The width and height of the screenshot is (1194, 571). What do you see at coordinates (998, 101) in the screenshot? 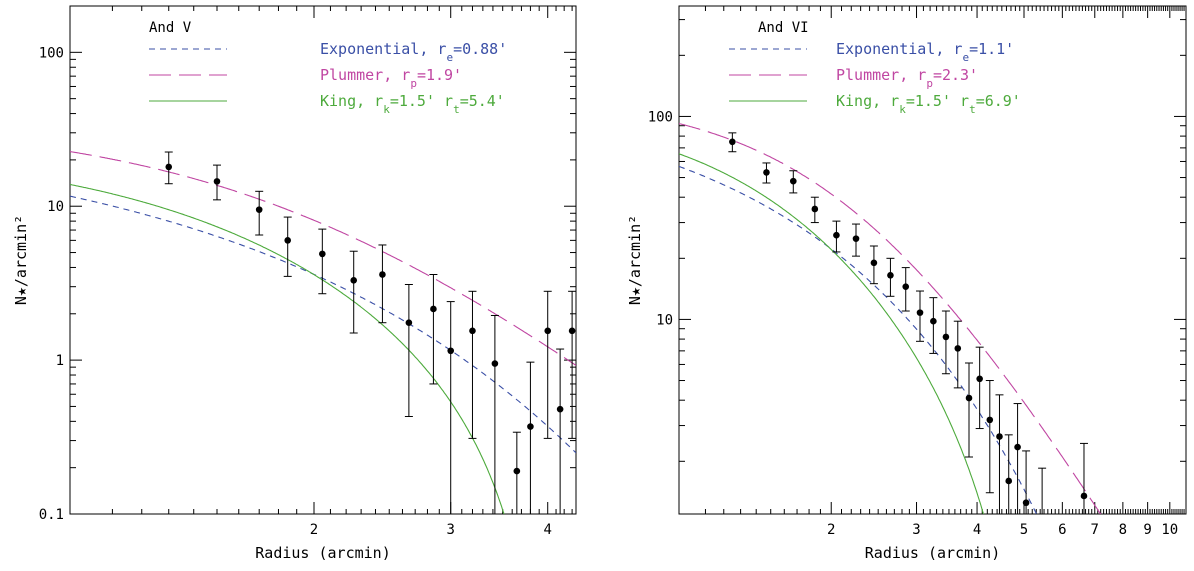
I see `legend-text-part: =6.9'` at bounding box center [998, 101].